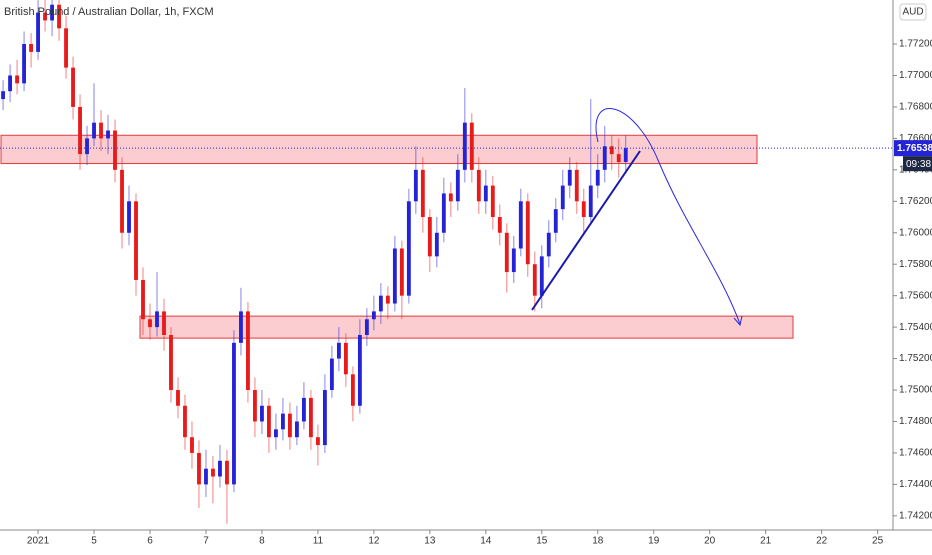 Image resolution: width=932 pixels, height=555 pixels. I want to click on x-tick-label: 19, so click(654, 541).